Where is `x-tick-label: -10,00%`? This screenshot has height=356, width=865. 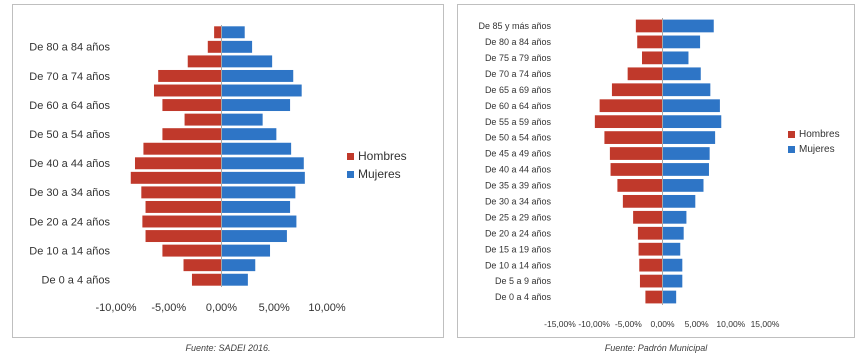
x-tick-label: -10,00% is located at coordinates (594, 324).